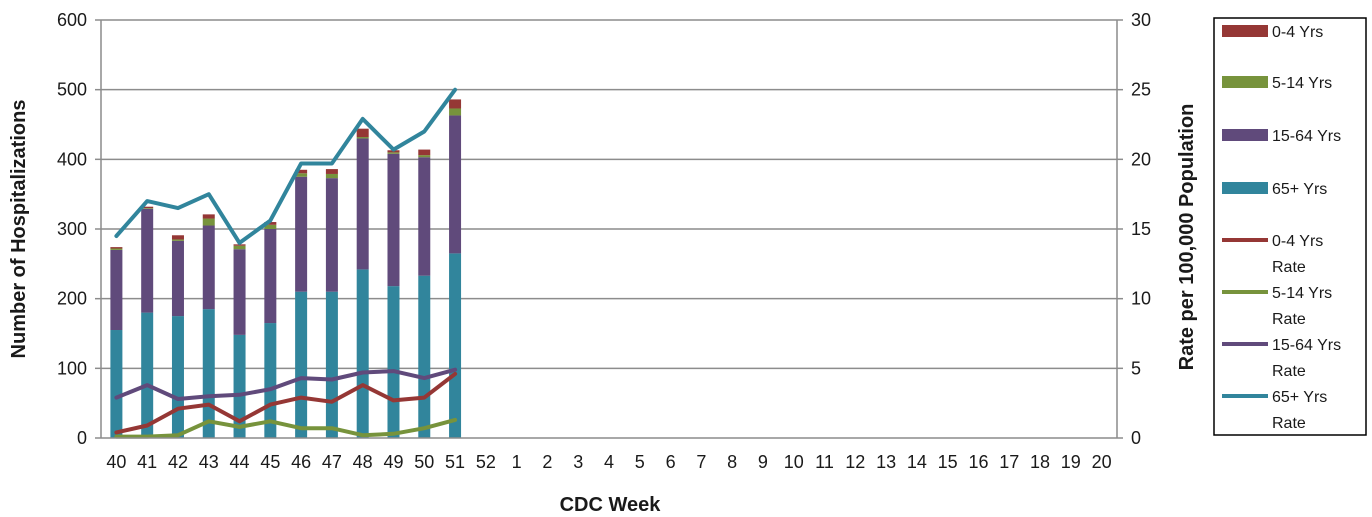 The width and height of the screenshot is (1372, 517). I want to click on x-tick-label: 45, so click(270, 462).